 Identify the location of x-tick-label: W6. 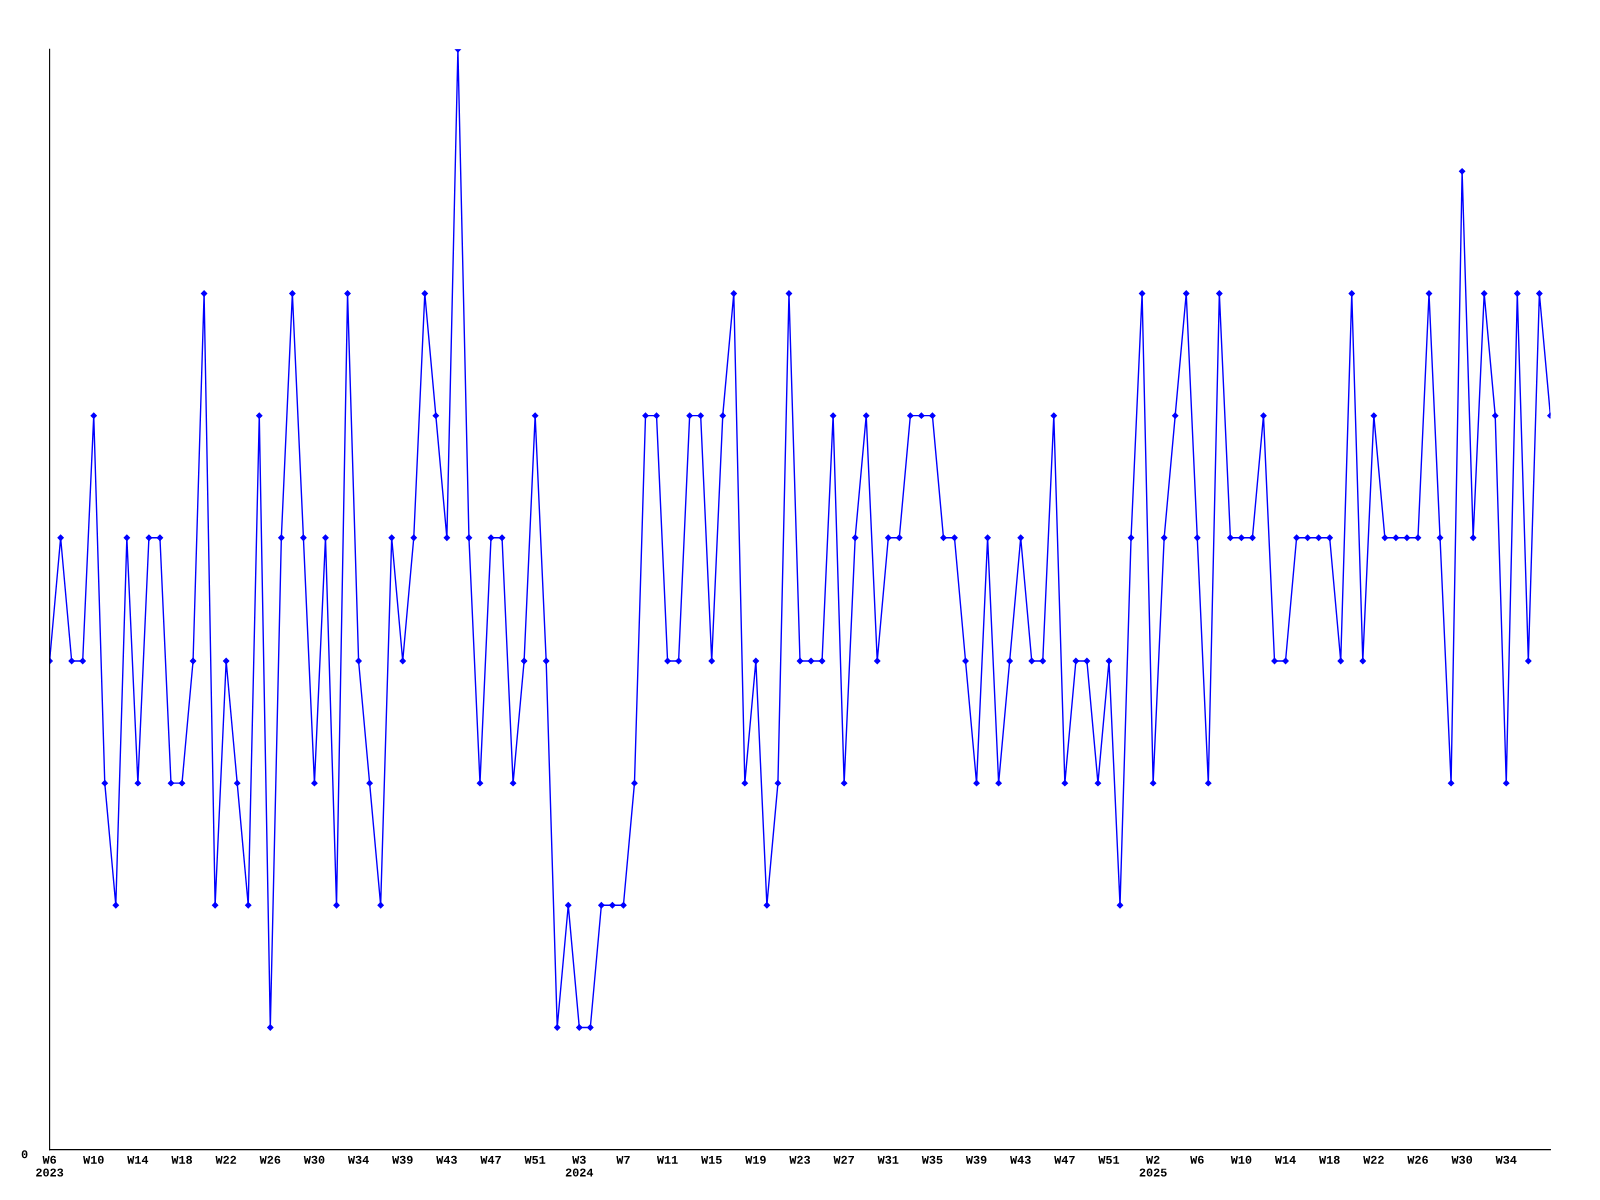
(1197, 1159).